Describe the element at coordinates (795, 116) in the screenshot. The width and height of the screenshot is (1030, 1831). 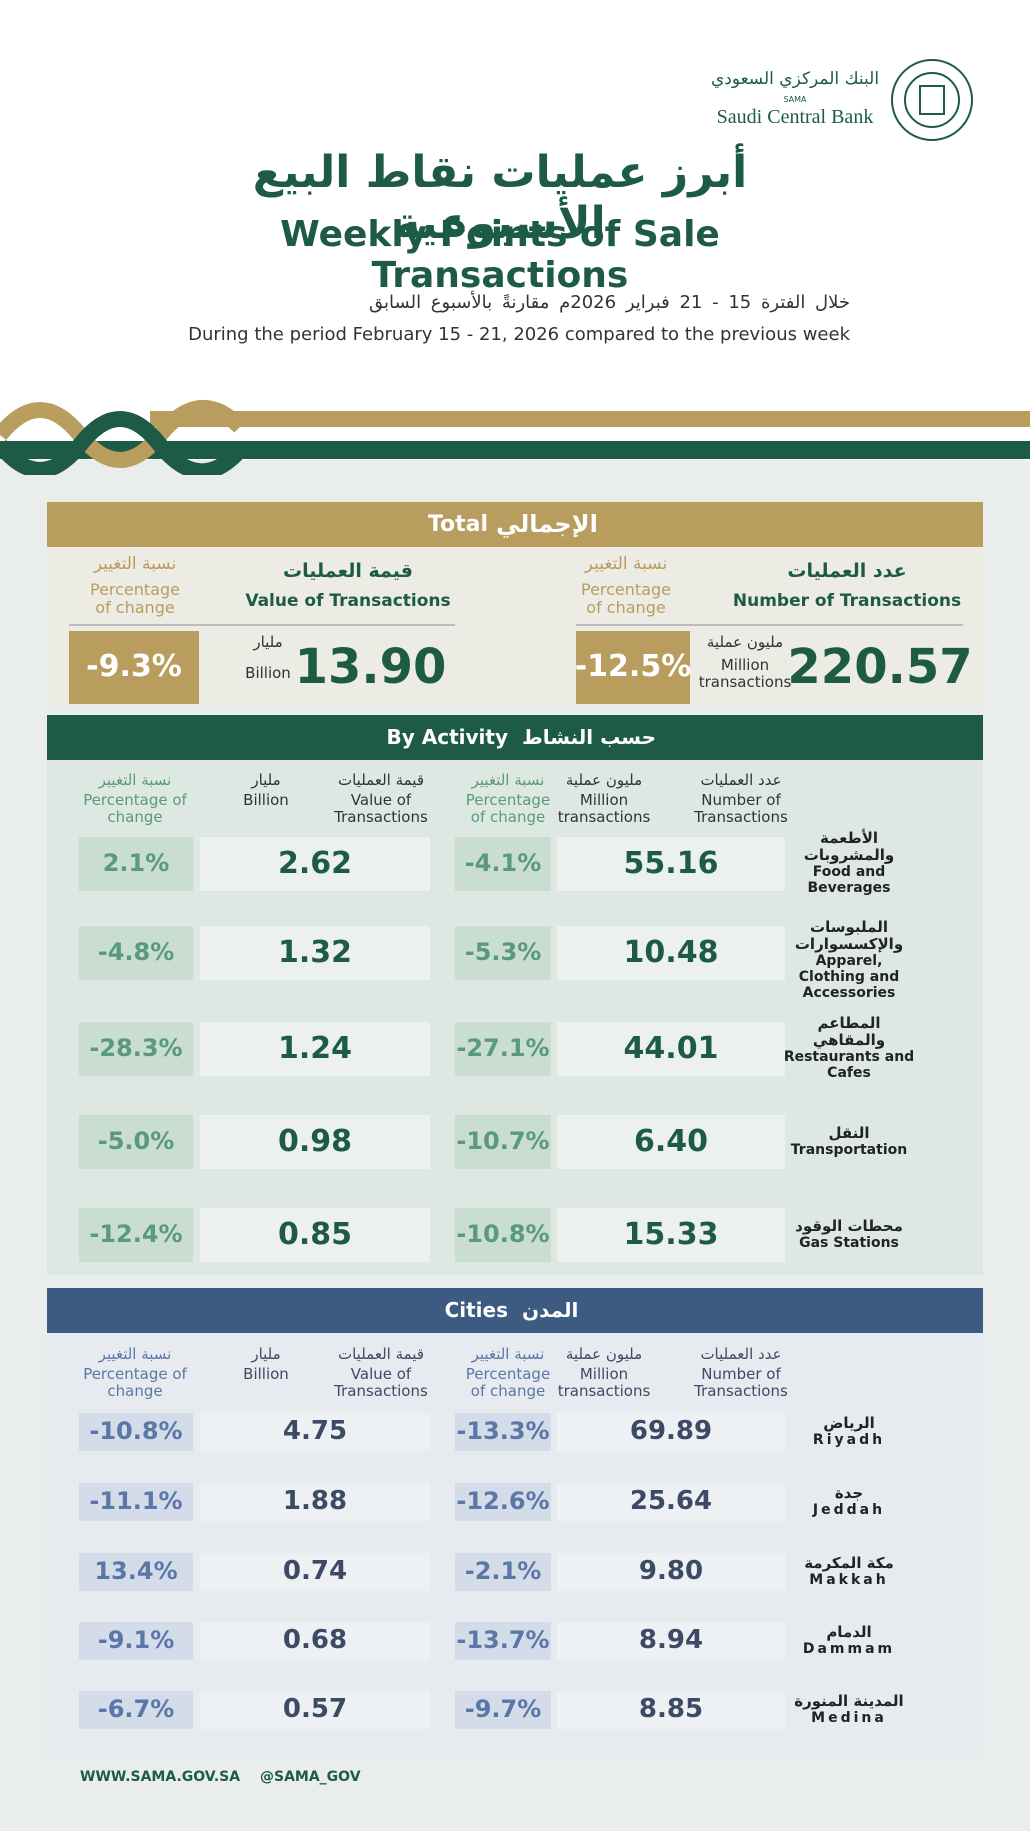
I see `logo-english: Saudi Central Bank` at that location.